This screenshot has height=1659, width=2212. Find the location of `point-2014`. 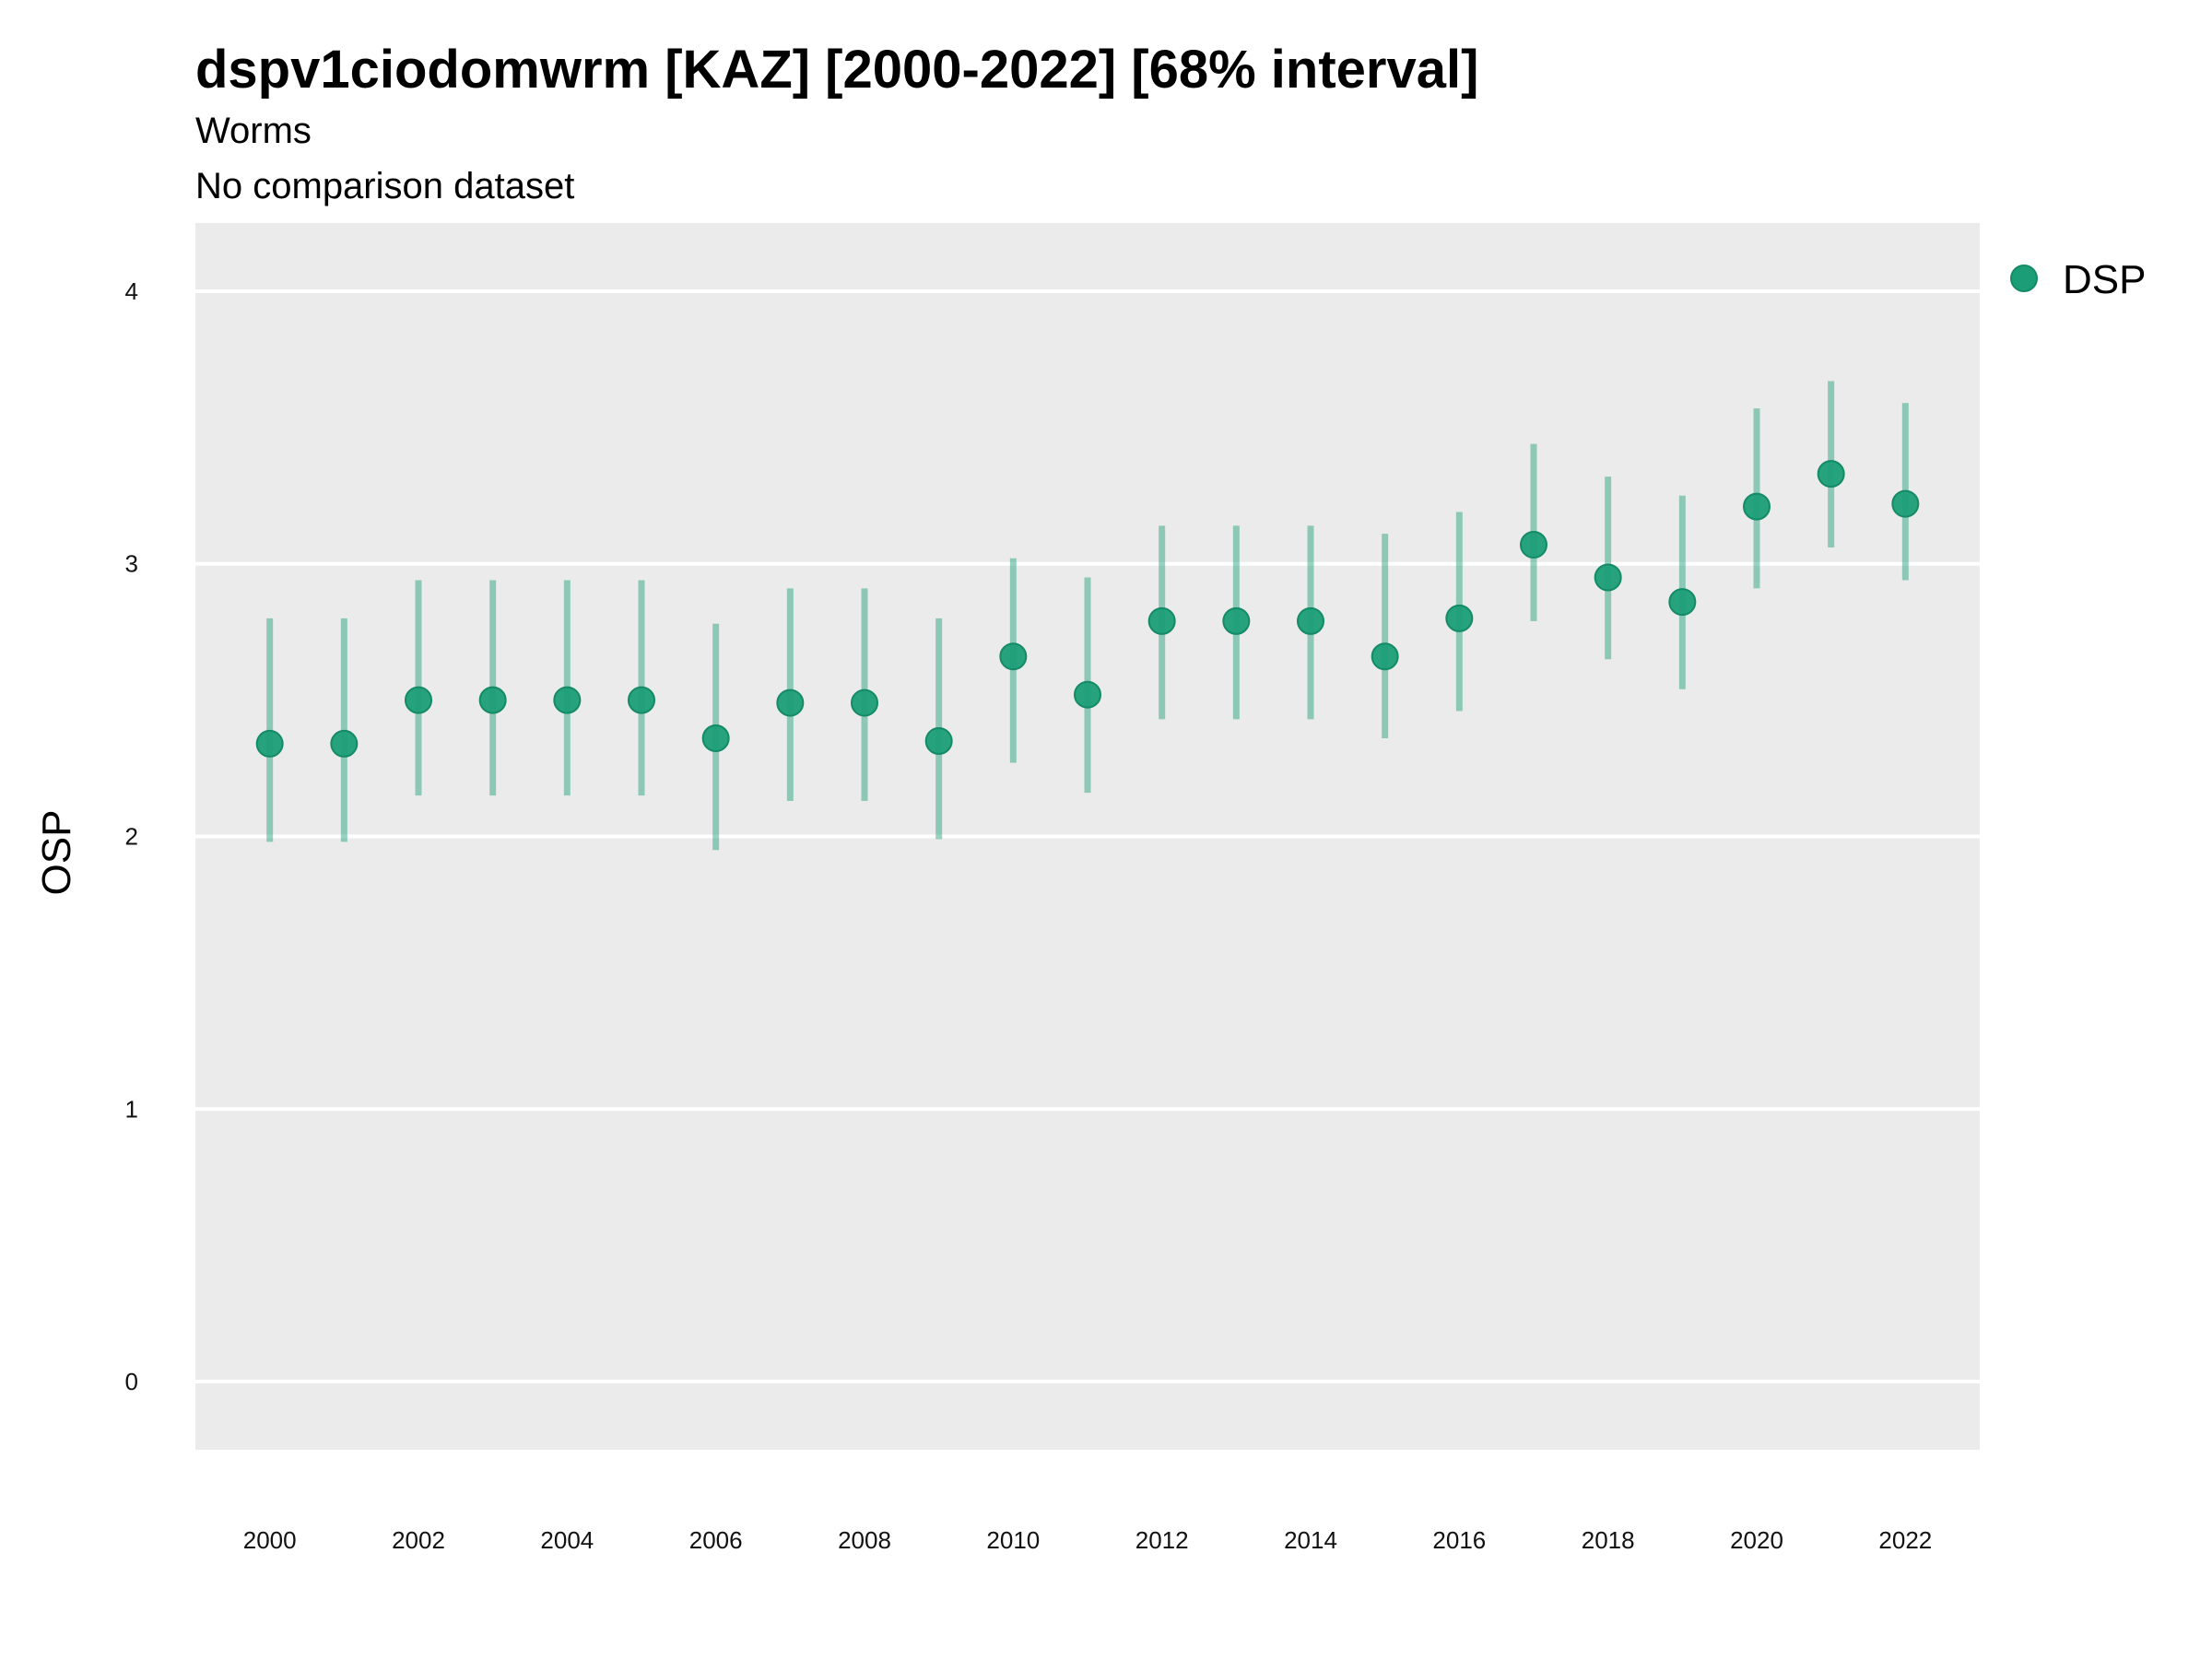

point-2014 is located at coordinates (1310, 620).